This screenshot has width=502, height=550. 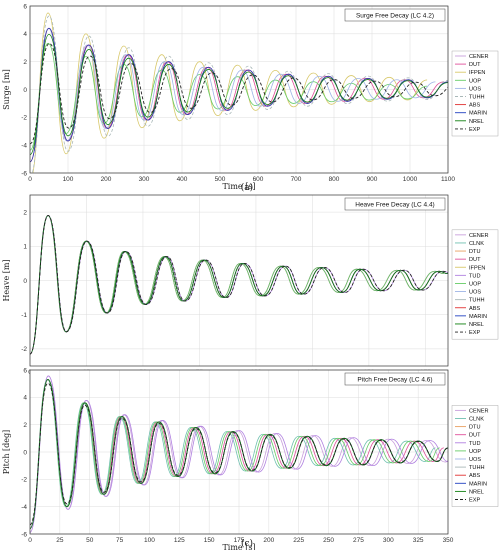 I want to click on x-tick-label: 150, so click(x=209, y=540).